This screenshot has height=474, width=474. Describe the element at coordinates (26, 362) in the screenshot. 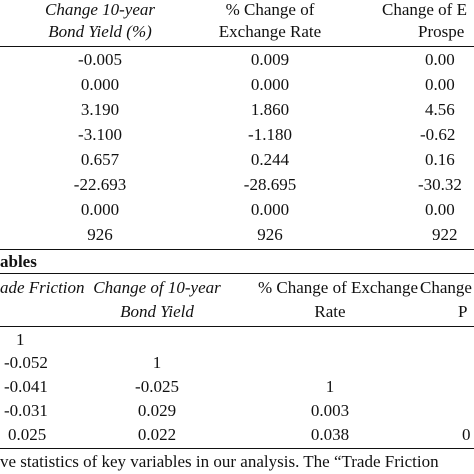

I see `bottom-cell: -0.052` at that location.